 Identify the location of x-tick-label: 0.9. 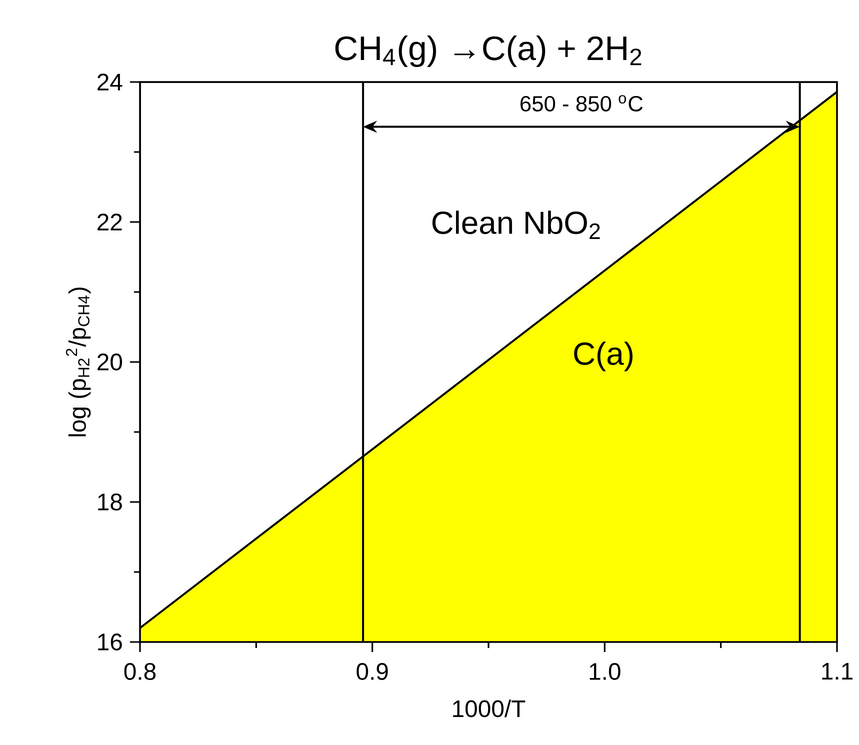
(372, 671).